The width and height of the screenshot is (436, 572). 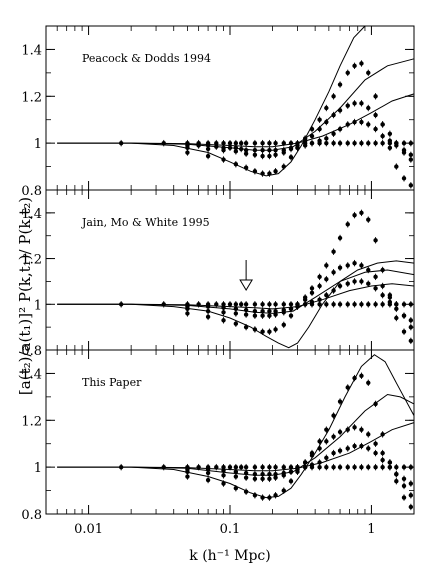 What do you see at coordinates (145, 222) in the screenshot?
I see `panel-title: Jain, Mo & White 1995` at bounding box center [145, 222].